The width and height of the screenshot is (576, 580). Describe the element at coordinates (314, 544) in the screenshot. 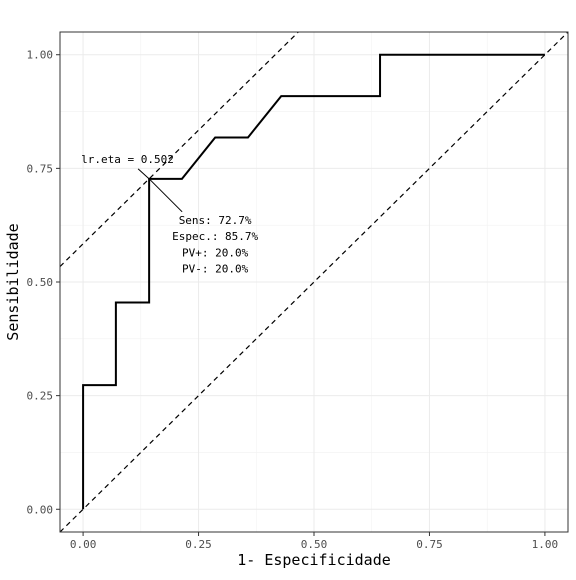

I see `x-tick-label: 0.50` at that location.